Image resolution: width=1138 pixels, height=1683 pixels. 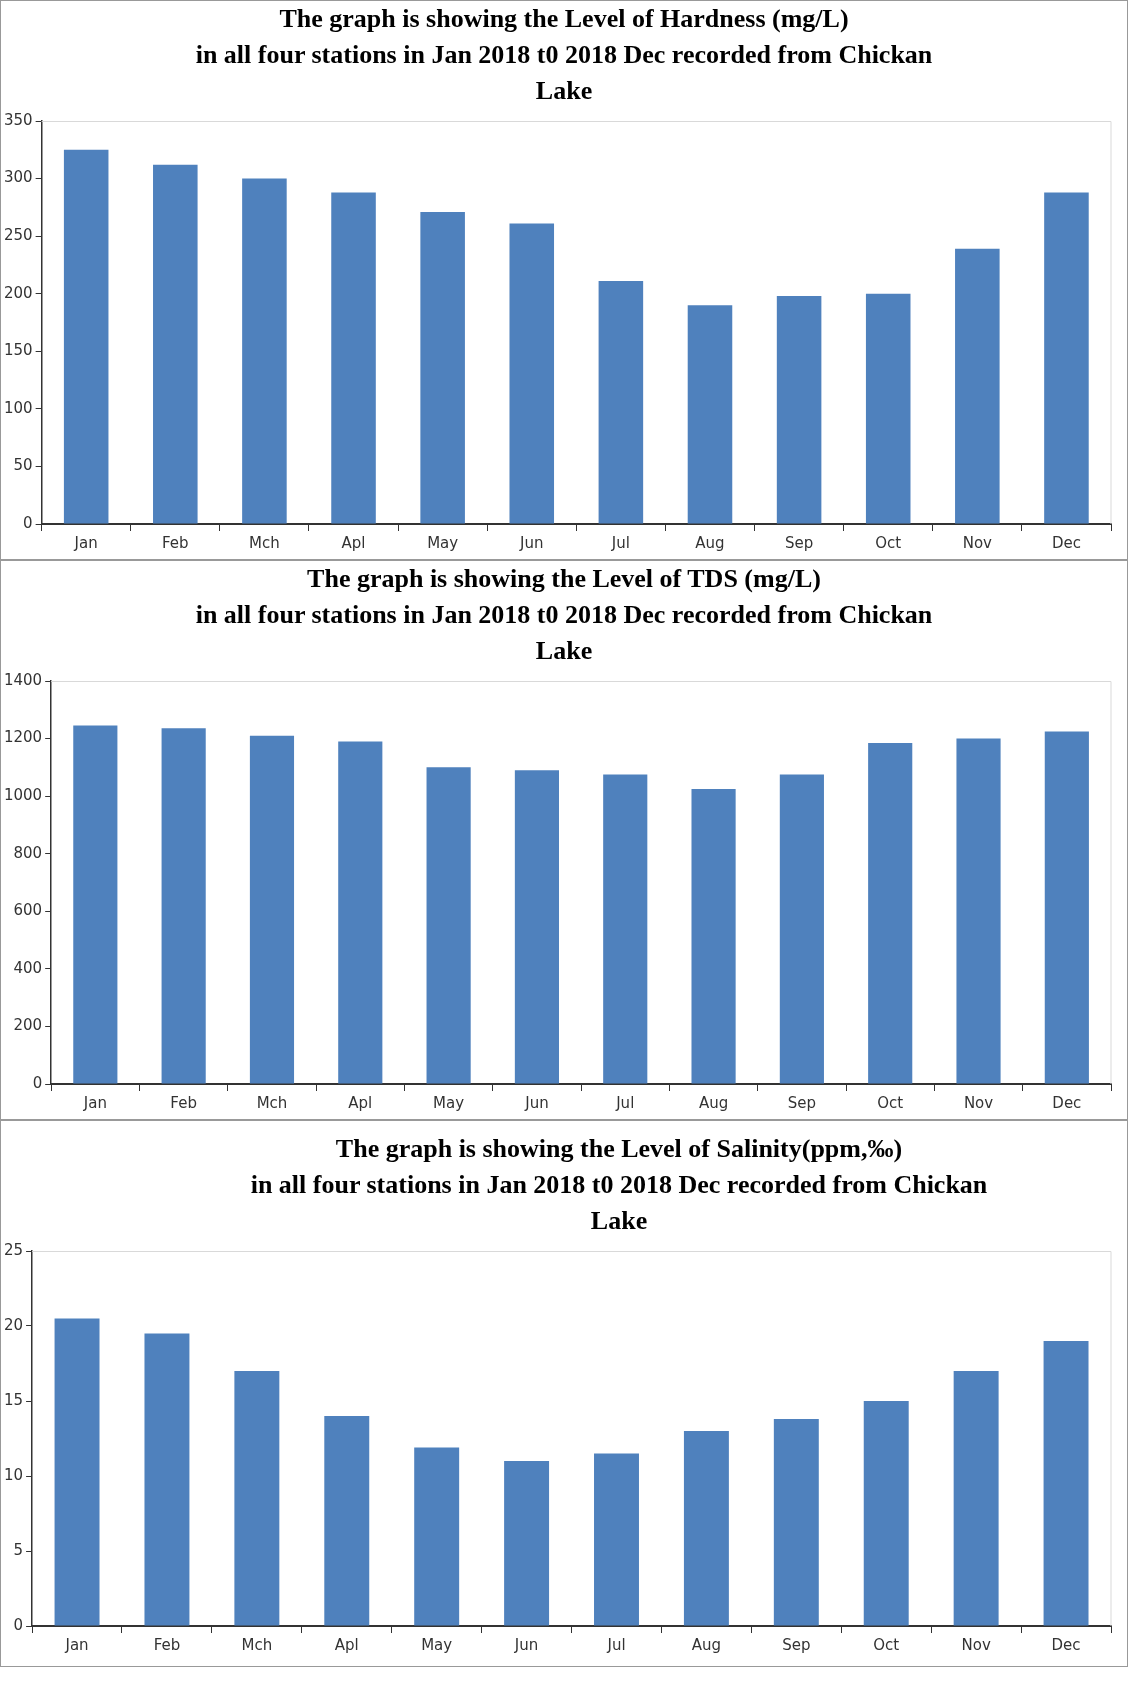 I want to click on y-tick-label: 1400, so click(x=23, y=679).